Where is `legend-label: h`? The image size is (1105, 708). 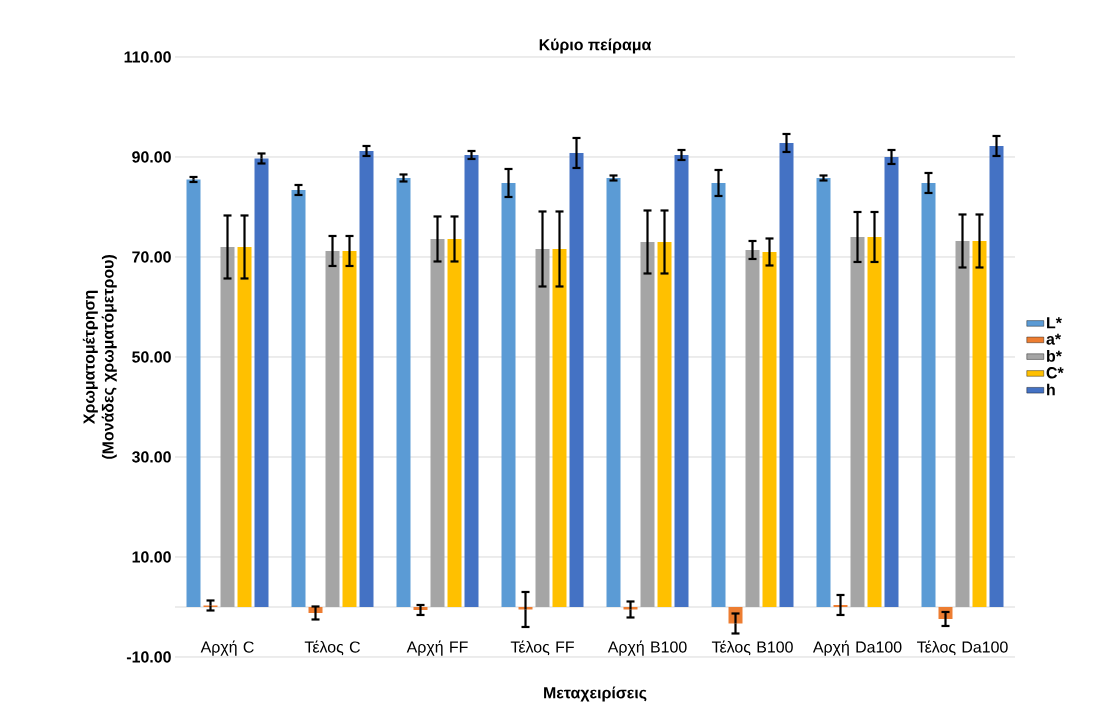 legend-label: h is located at coordinates (1051, 389).